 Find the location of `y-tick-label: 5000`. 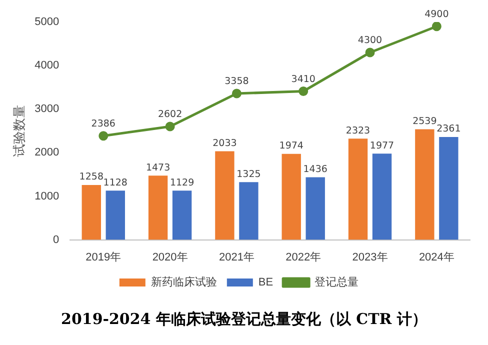

y-tick-label: 5000 is located at coordinates (47, 22).